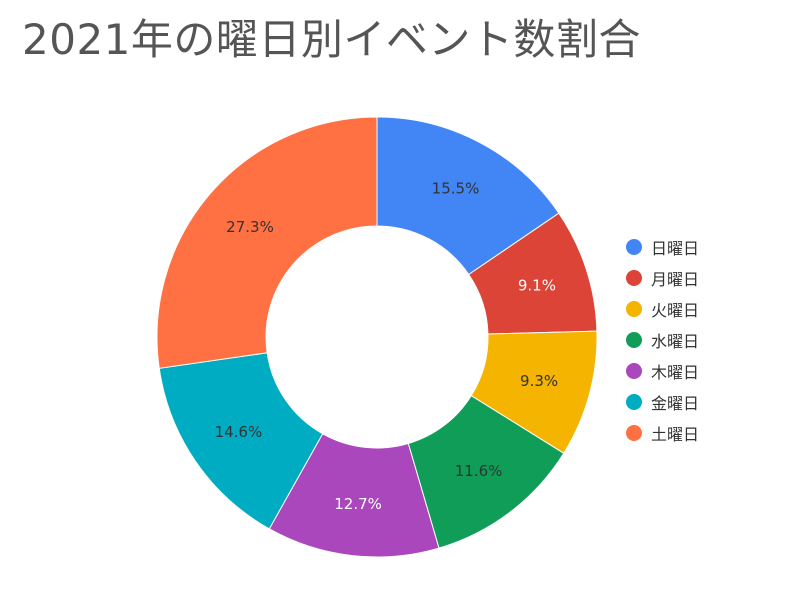  What do you see at coordinates (539, 381) in the screenshot?
I see `slice-label-3: 9.3%` at bounding box center [539, 381].